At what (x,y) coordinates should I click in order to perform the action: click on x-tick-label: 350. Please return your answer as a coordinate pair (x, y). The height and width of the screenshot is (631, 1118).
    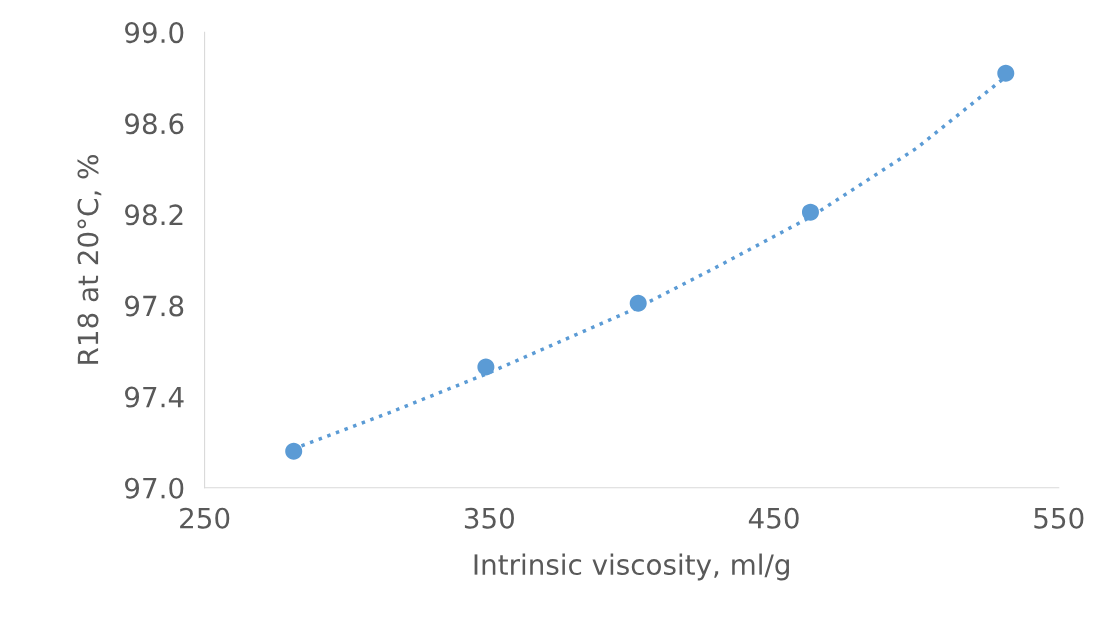
    Looking at the image, I should click on (489, 518).